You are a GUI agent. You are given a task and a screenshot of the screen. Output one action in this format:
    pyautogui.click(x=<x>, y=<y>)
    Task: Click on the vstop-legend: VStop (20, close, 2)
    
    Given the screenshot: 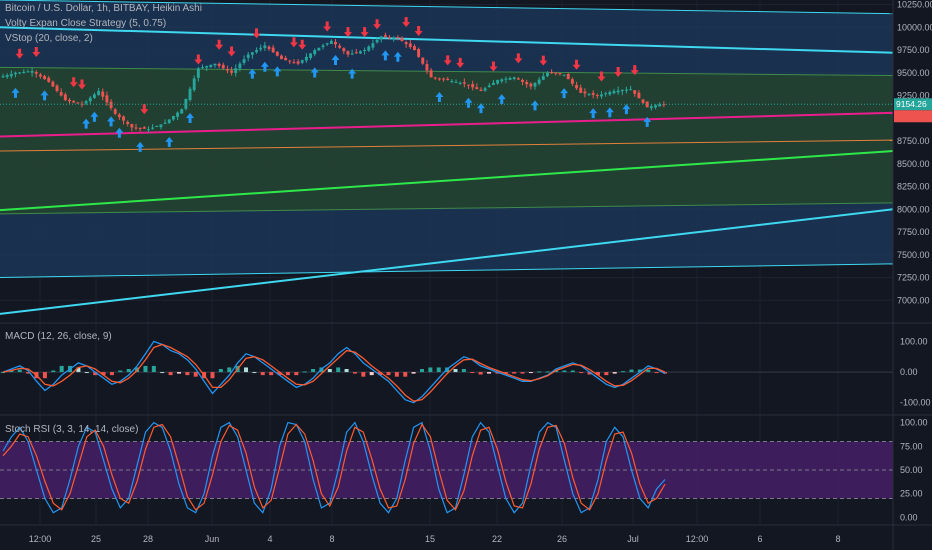 What is the action you would take?
    pyautogui.click(x=49, y=38)
    